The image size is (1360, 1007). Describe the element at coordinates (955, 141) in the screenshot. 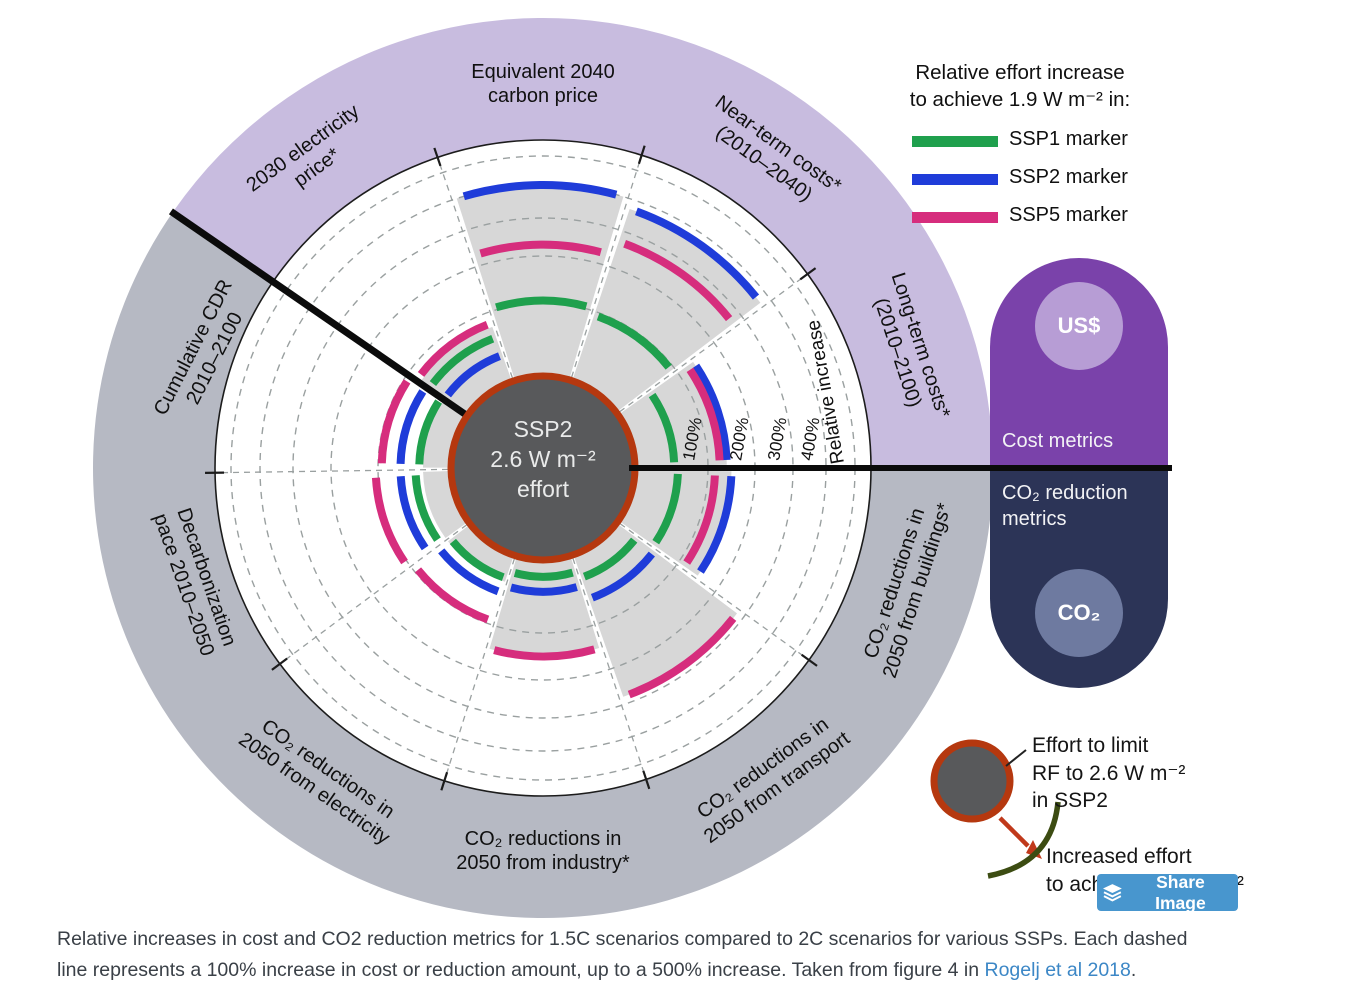

I see `ssp1-marker-swatch` at that location.